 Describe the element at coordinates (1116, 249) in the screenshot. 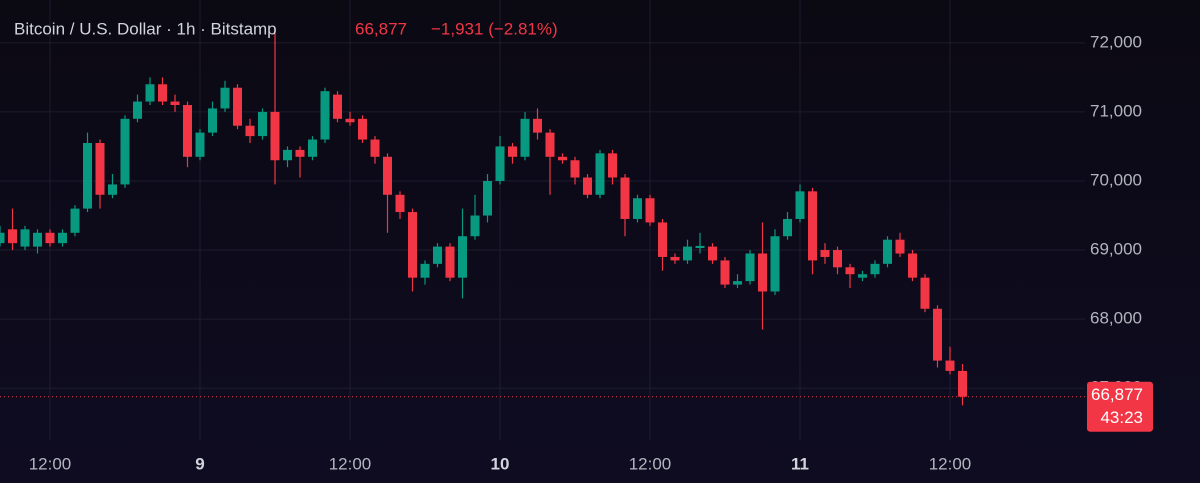

I see `y-tick-label: 69,000` at that location.